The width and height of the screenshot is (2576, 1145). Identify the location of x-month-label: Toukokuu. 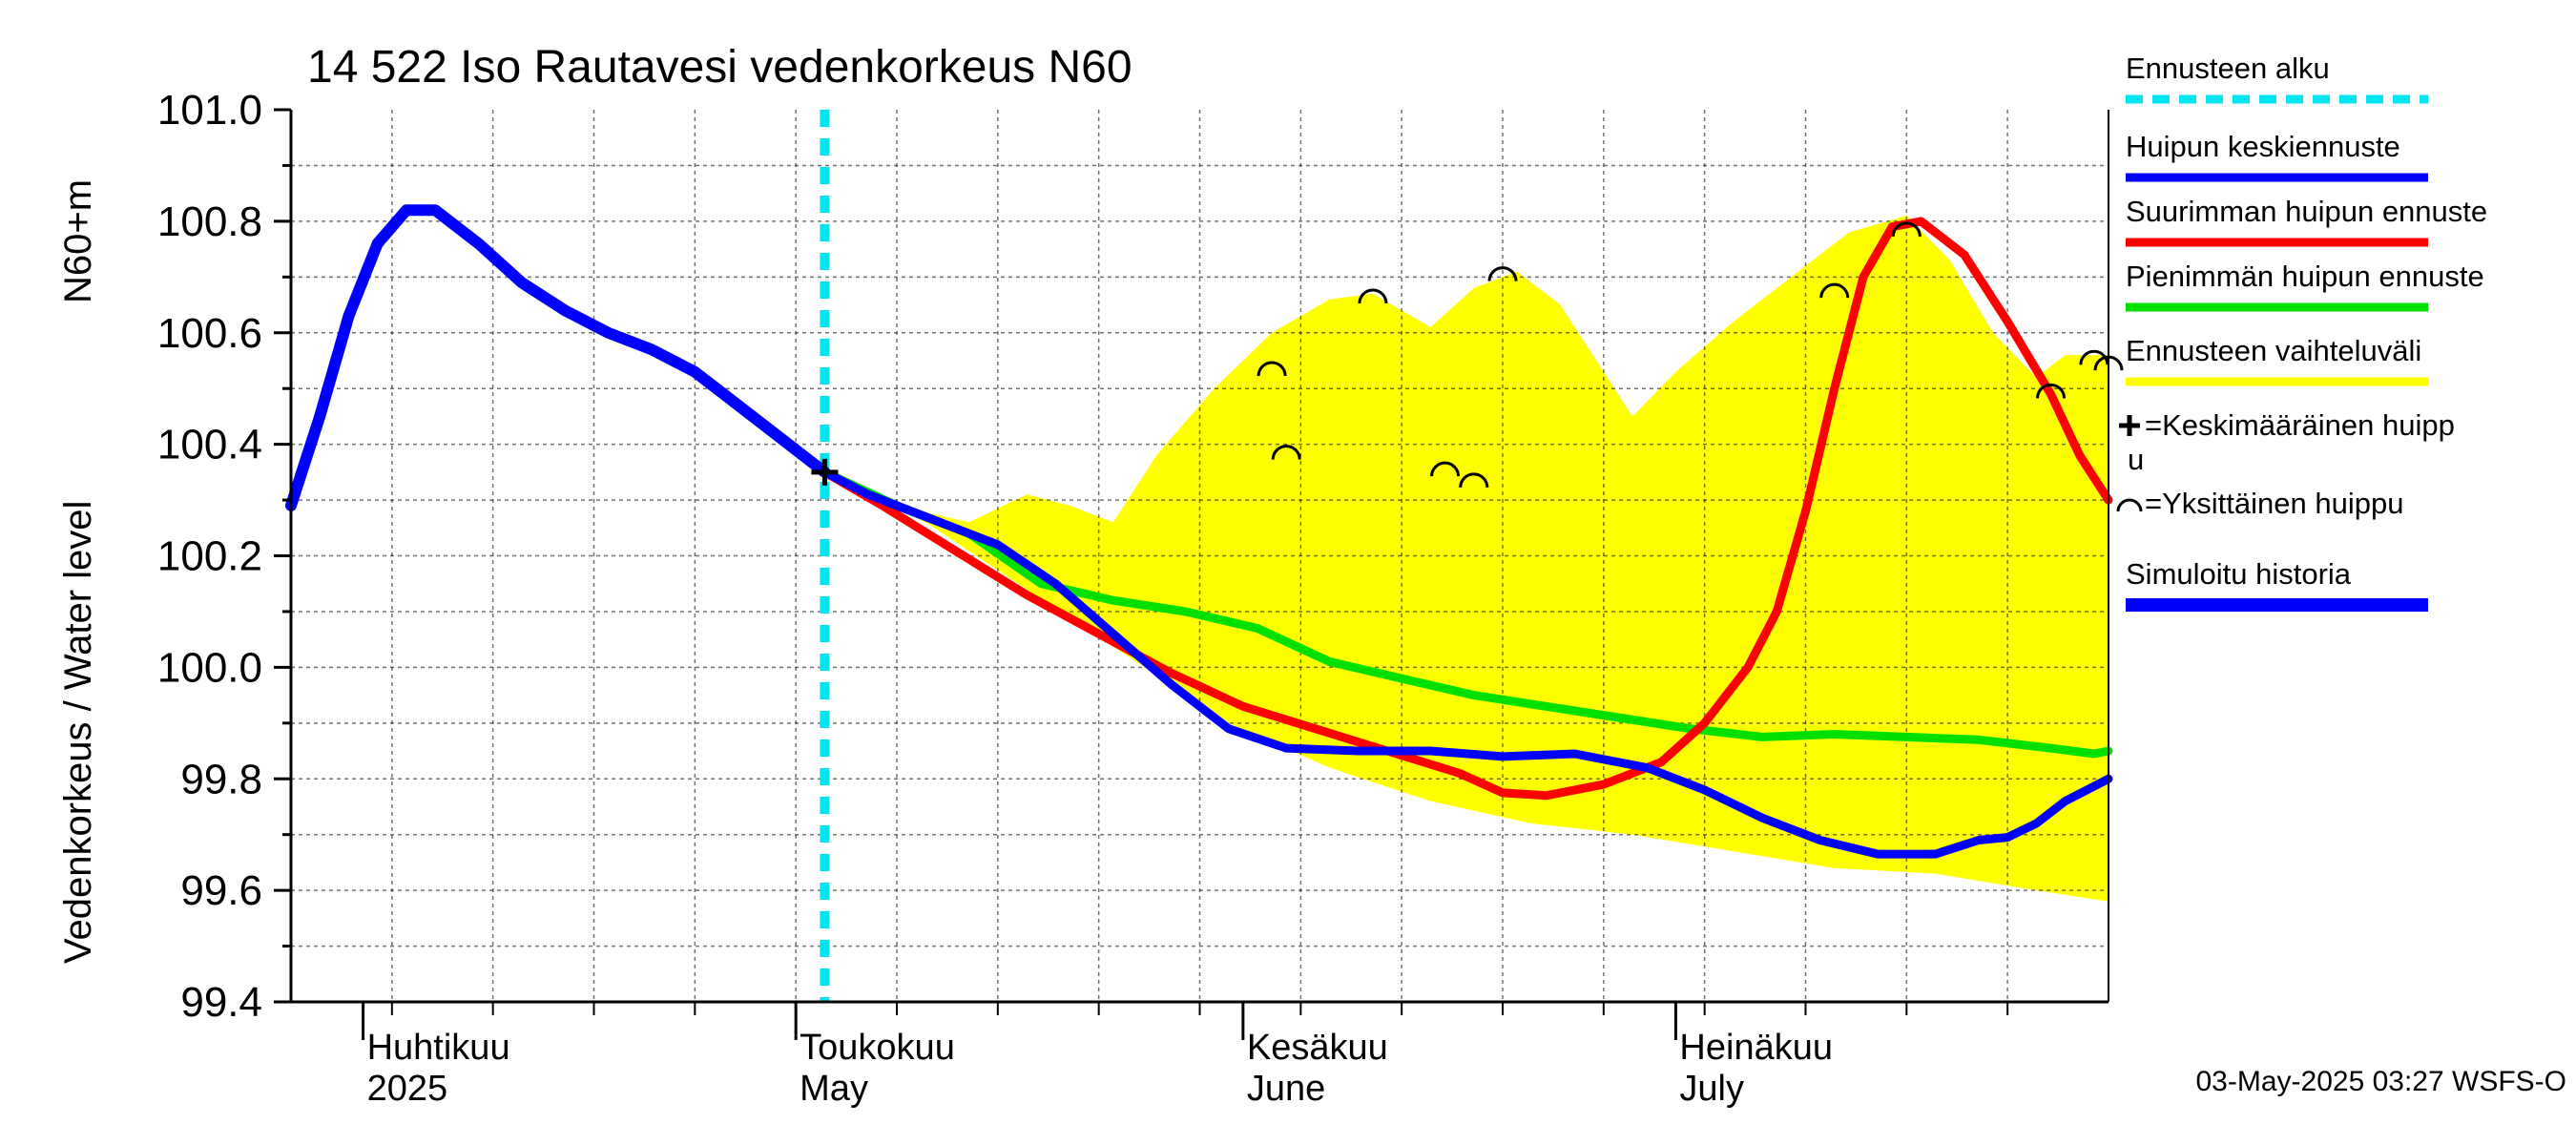
(877, 1048).